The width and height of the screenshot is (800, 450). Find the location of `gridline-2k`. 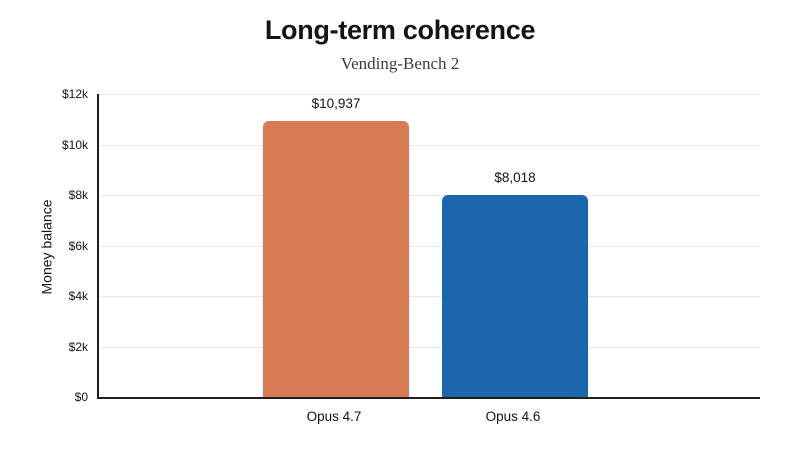

gridline-2k is located at coordinates (429, 347).